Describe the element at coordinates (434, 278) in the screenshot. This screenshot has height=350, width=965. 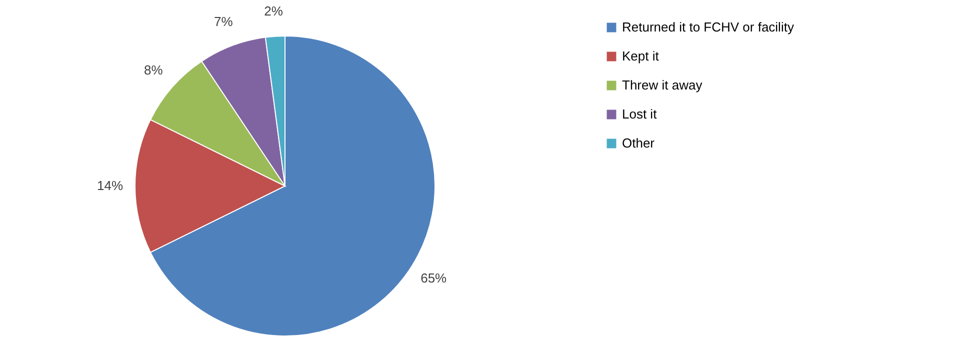
I see `data-label: 65%` at that location.